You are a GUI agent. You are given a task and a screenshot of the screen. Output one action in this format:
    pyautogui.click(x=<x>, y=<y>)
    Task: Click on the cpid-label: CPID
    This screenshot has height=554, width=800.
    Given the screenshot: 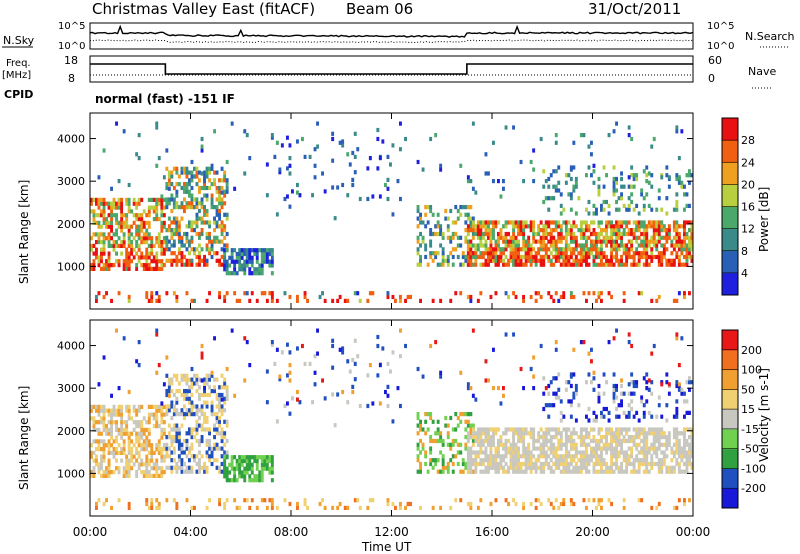 What is the action you would take?
    pyautogui.click(x=18, y=94)
    